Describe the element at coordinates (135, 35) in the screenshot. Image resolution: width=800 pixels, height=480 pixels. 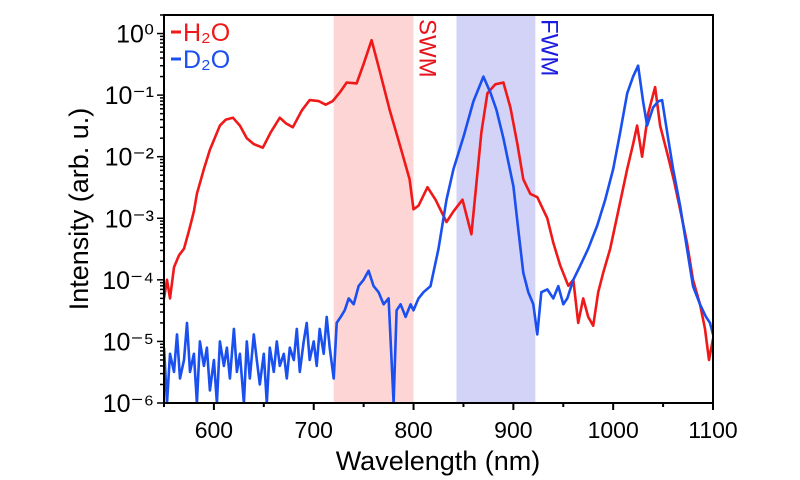
I see `y-tick-label: 10⁰` at that location.